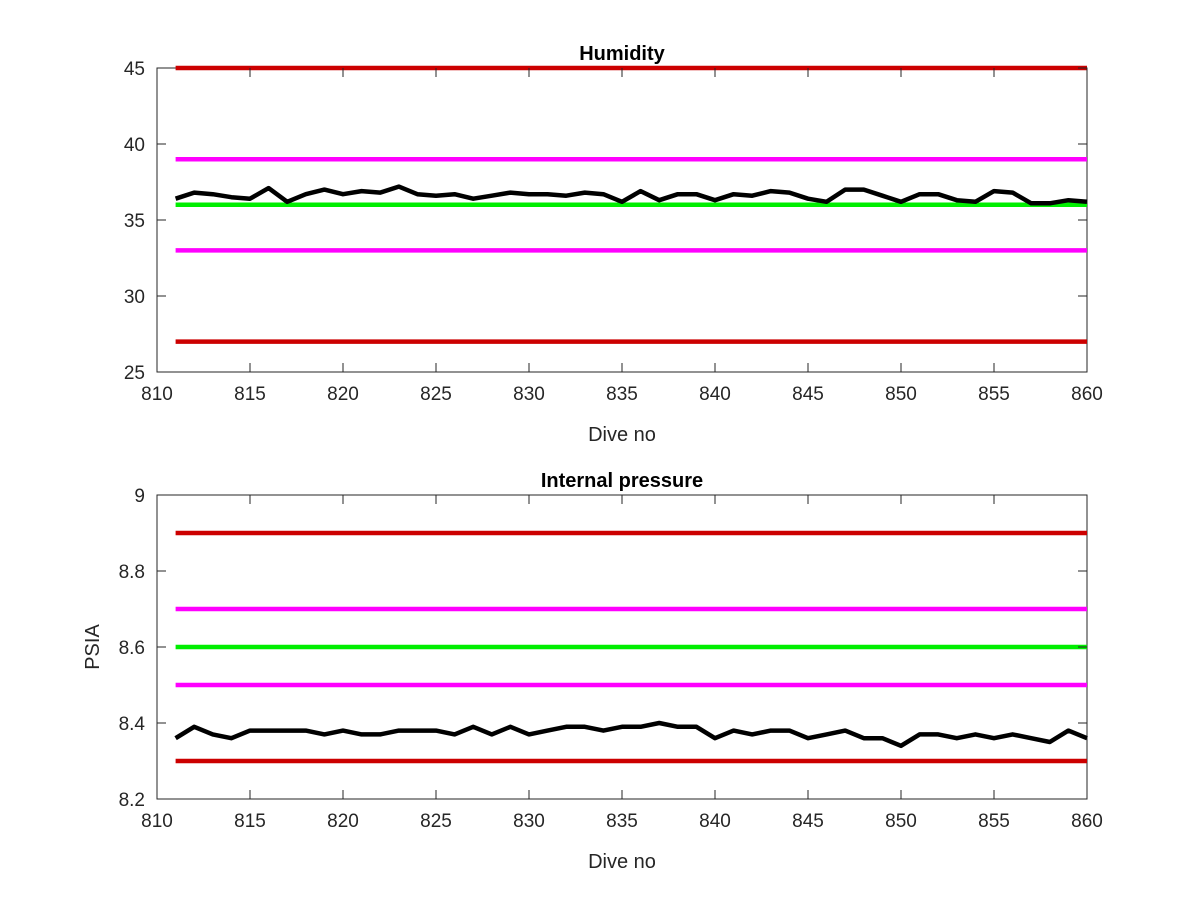 The height and width of the screenshot is (900, 1200). I want to click on y-tick-label: 40, so click(134, 145).